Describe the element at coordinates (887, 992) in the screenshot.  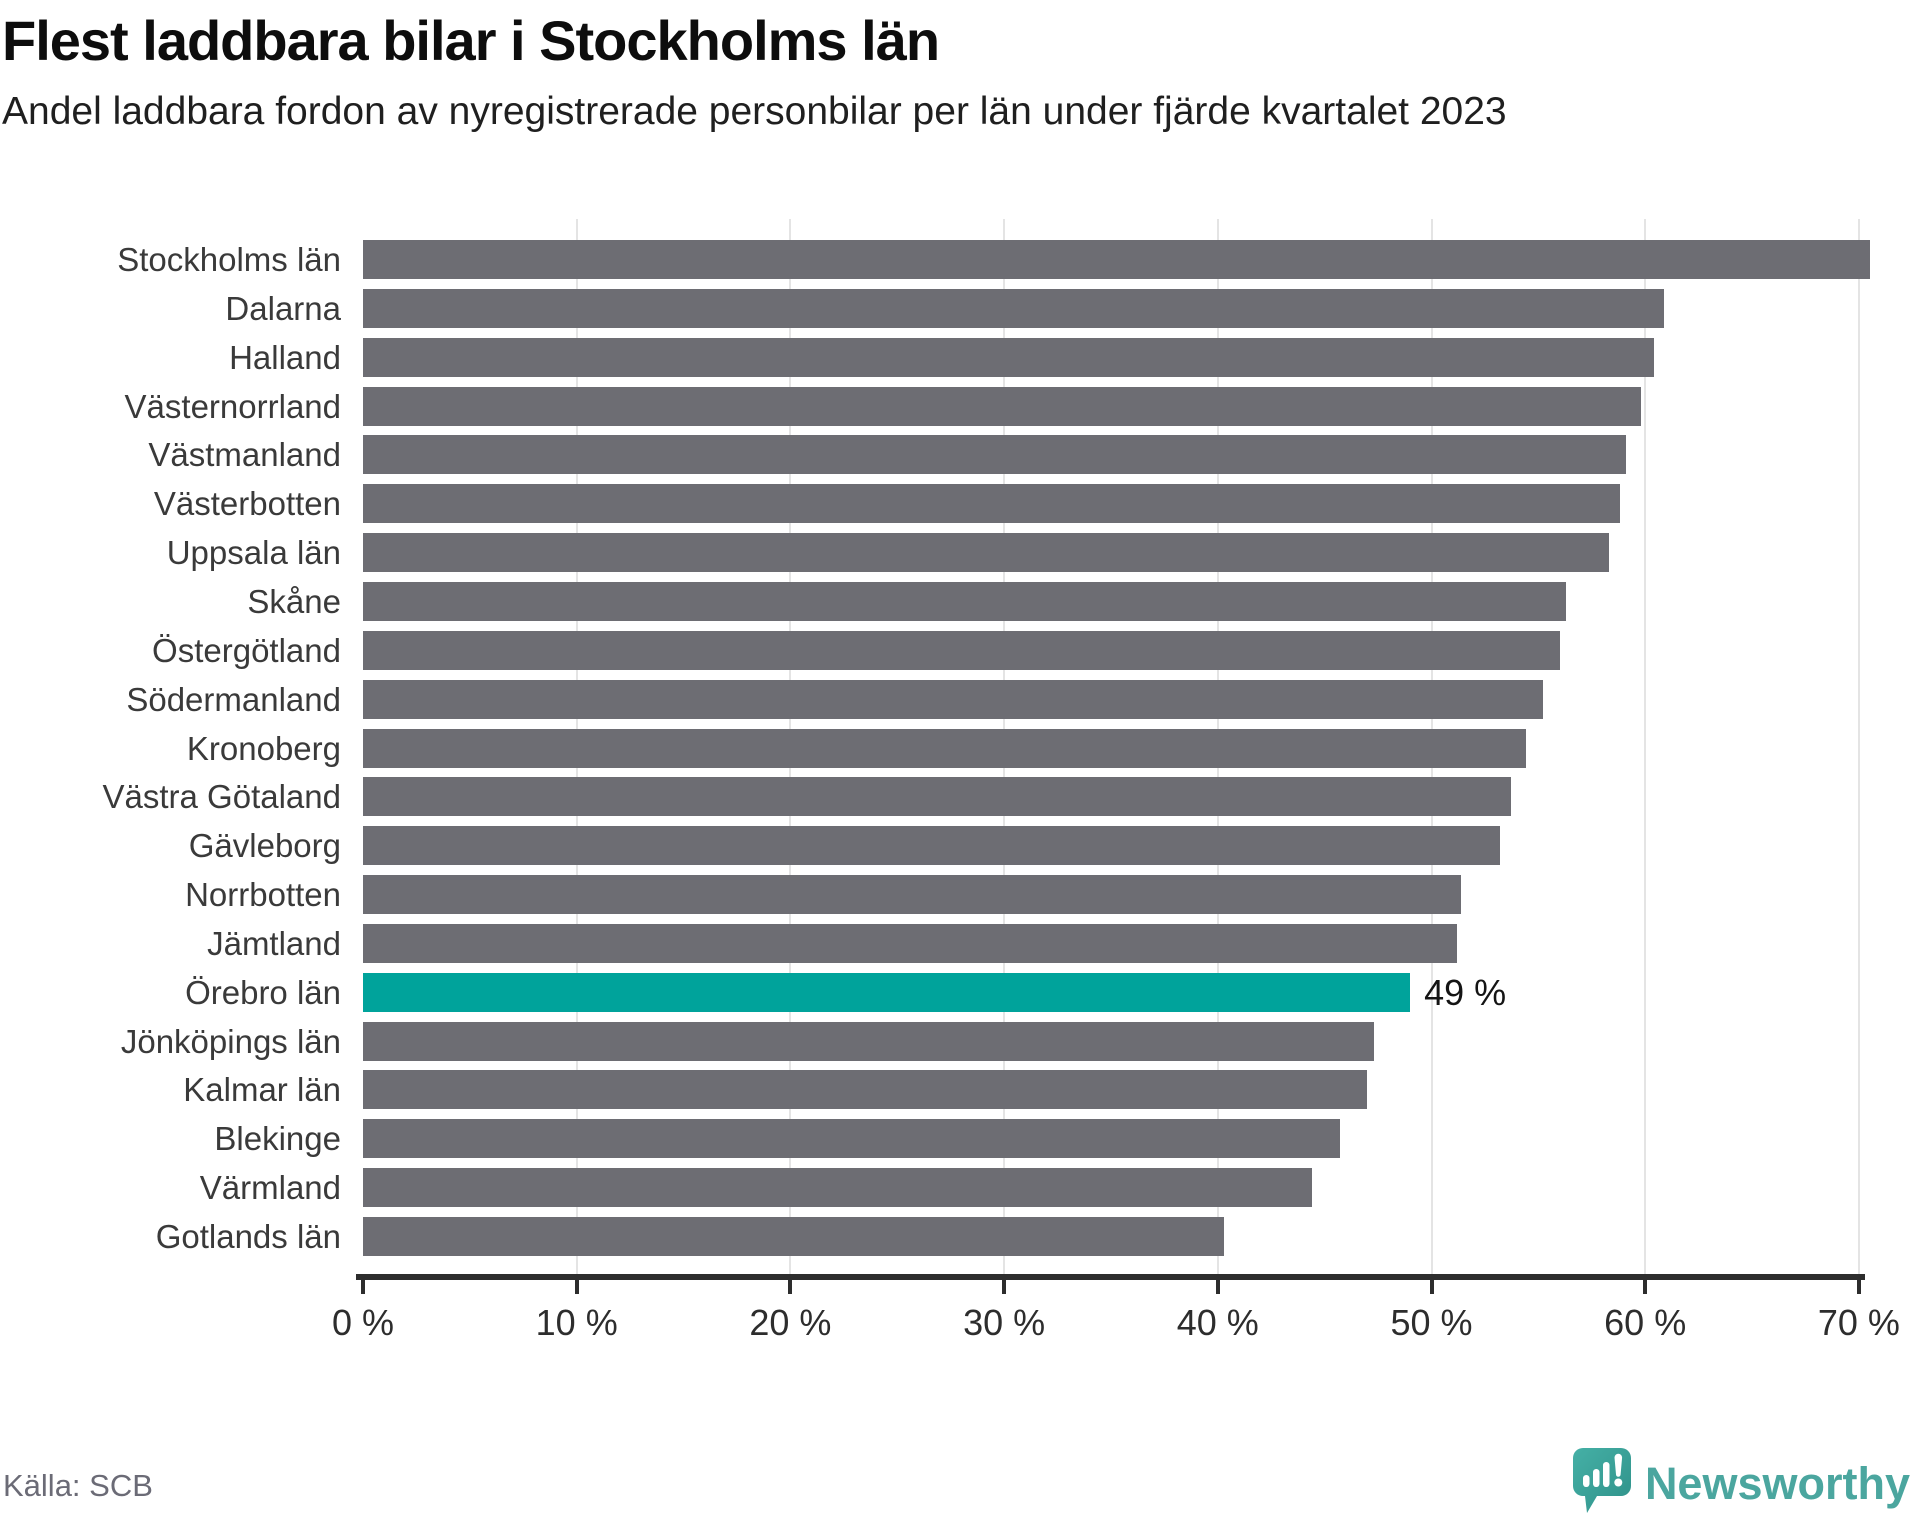
I see `bar-highlight-Örebro län` at that location.